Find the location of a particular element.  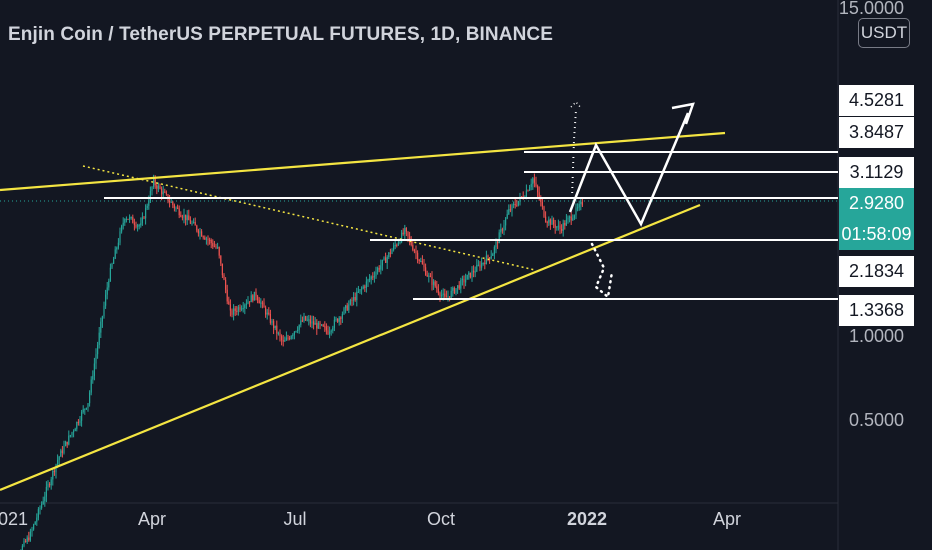

current-price-value: 2.9280 is located at coordinates (876, 203).